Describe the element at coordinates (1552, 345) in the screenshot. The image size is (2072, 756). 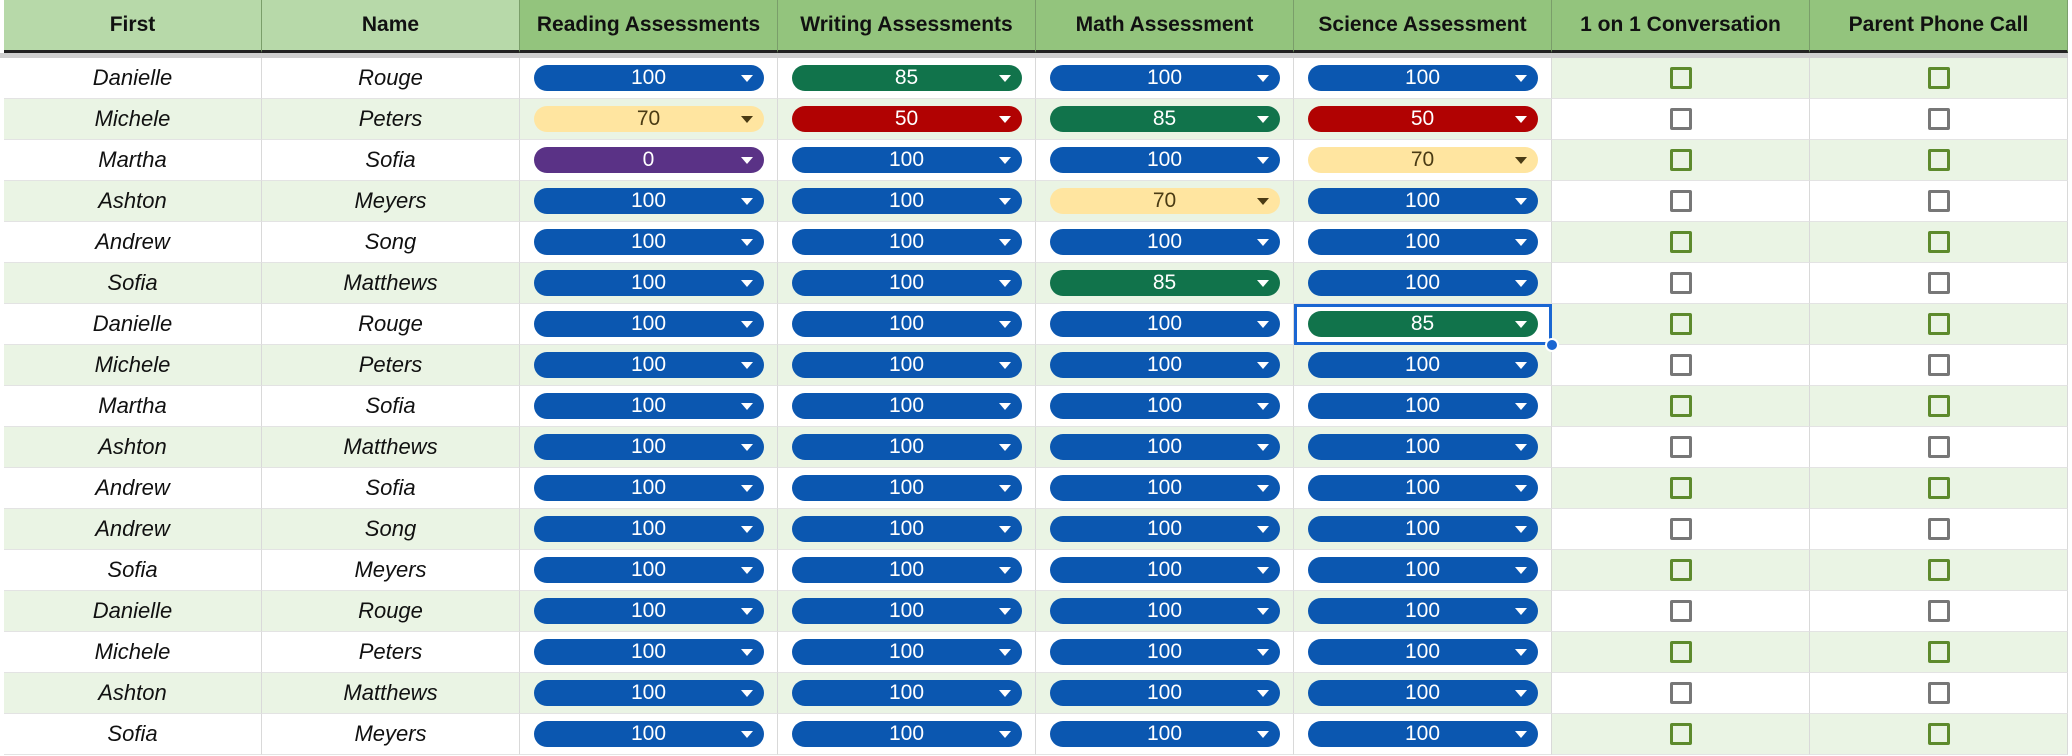
I see `fill-handle` at that location.